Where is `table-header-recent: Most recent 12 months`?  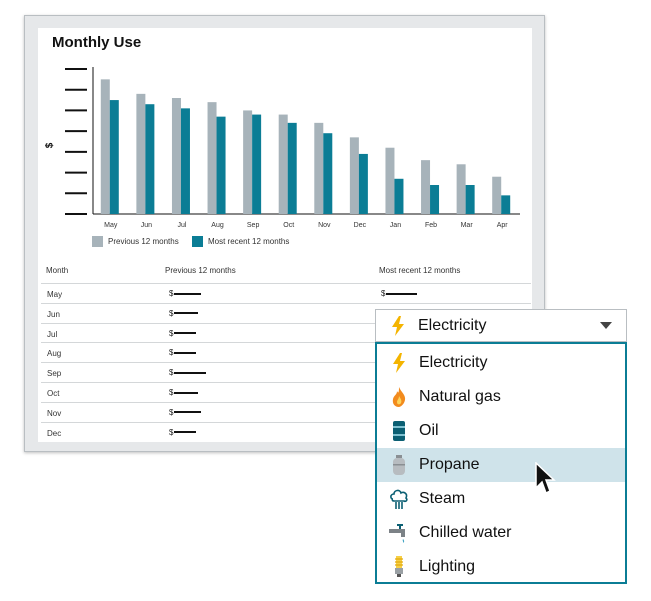
table-header-recent: Most recent 12 months is located at coordinates (420, 270).